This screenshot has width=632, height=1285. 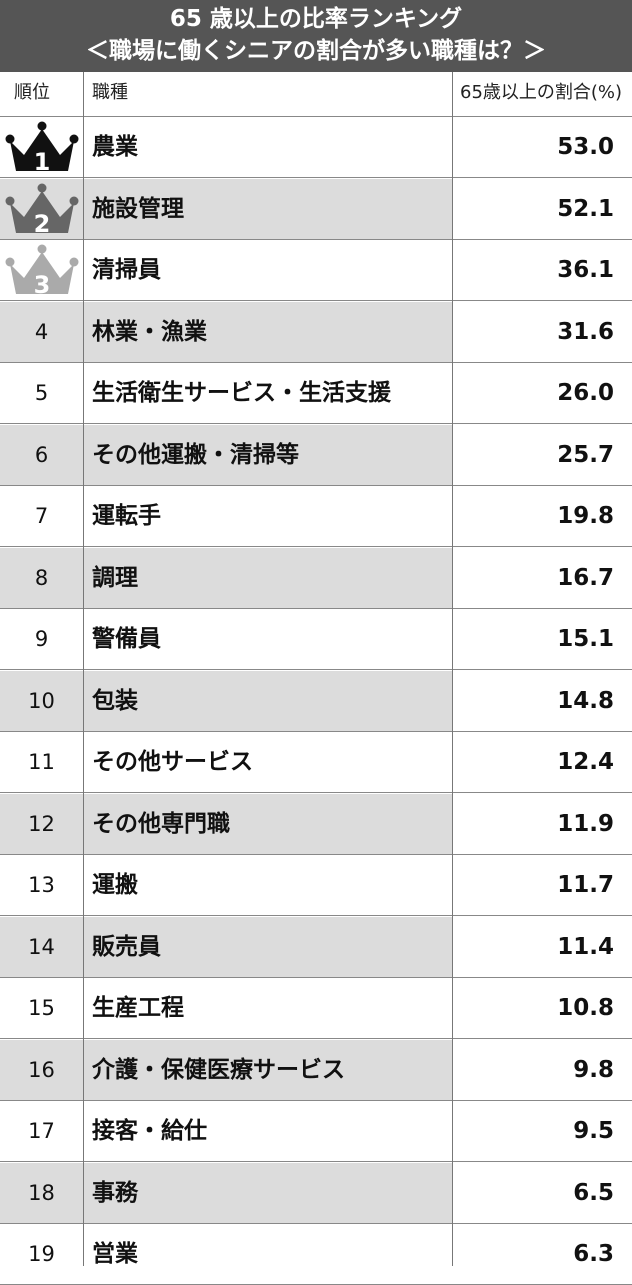 What do you see at coordinates (542, 824) in the screenshot?
I see `value-cell: 11.9` at bounding box center [542, 824].